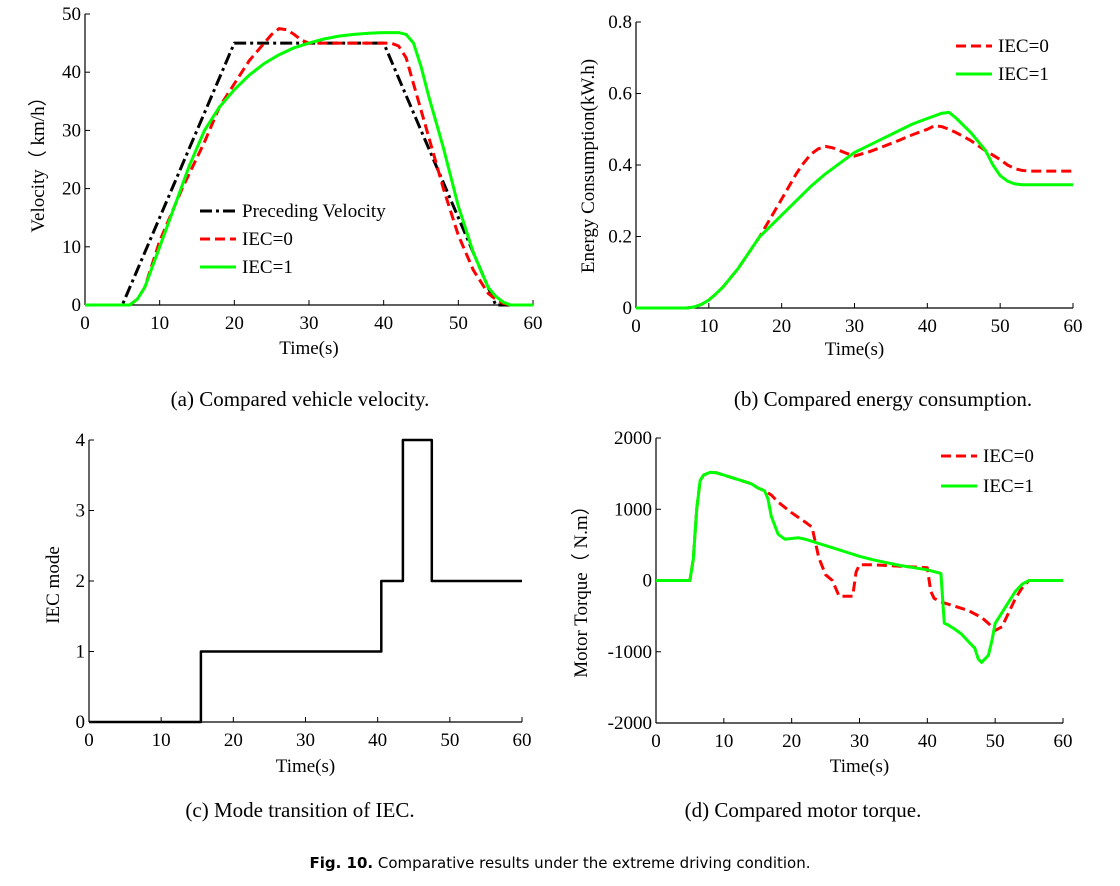  What do you see at coordinates (81, 440) in the screenshot?
I see `y-tick-label: 4` at bounding box center [81, 440].